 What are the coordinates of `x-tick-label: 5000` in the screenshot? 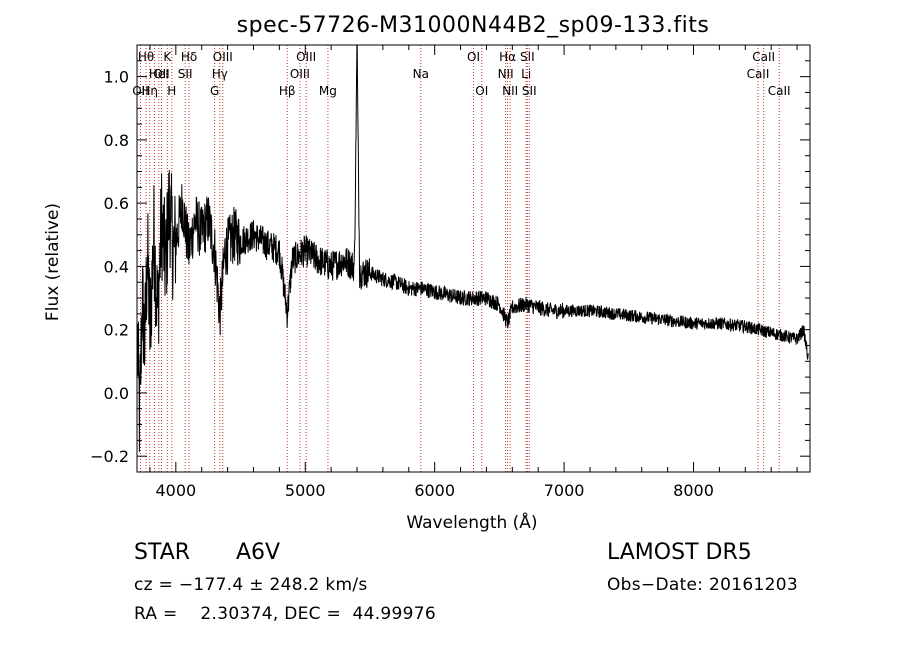 It's located at (305, 490).